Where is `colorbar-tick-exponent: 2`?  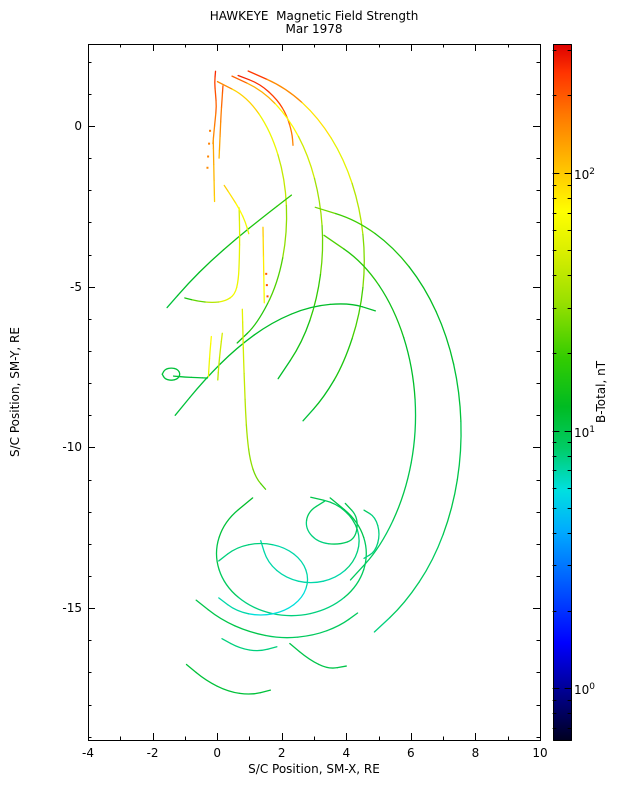 colorbar-tick-exponent: 2 is located at coordinates (592, 171).